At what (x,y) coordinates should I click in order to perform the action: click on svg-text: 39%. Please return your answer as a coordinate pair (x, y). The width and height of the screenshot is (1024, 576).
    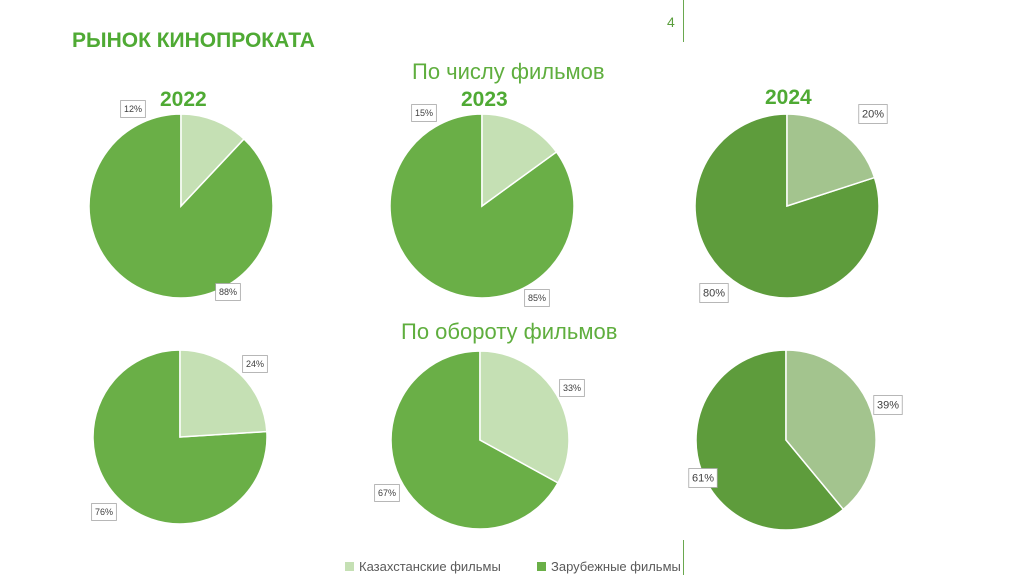
    Looking at the image, I should click on (888, 405).